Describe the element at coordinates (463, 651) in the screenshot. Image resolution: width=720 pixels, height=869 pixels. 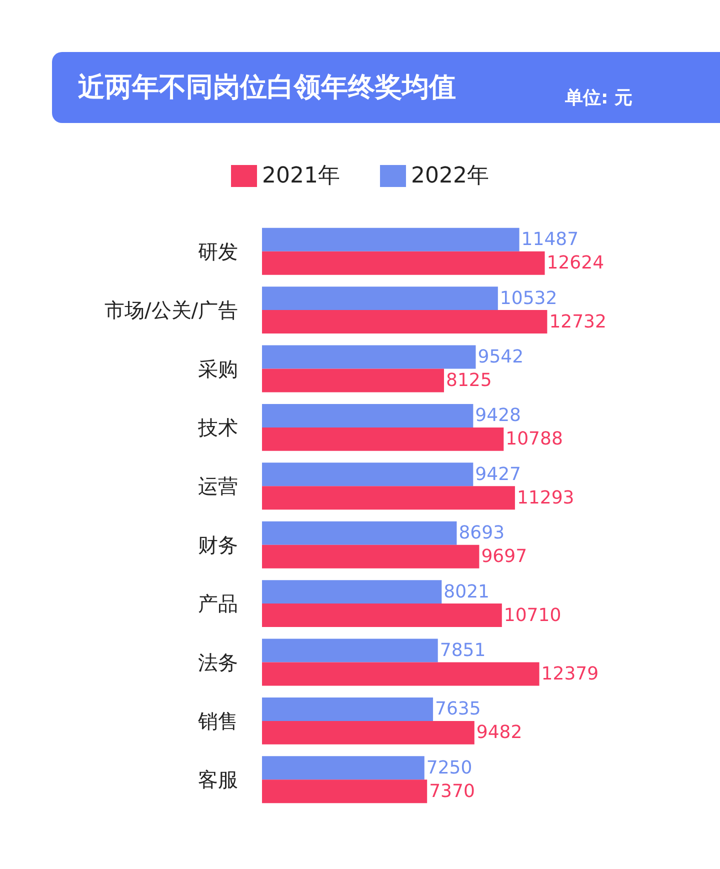
I see `data-label: 7851` at that location.